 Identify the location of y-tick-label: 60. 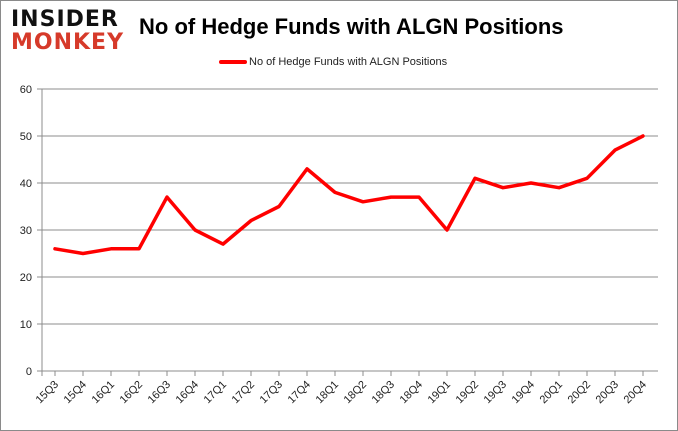
(26, 90).